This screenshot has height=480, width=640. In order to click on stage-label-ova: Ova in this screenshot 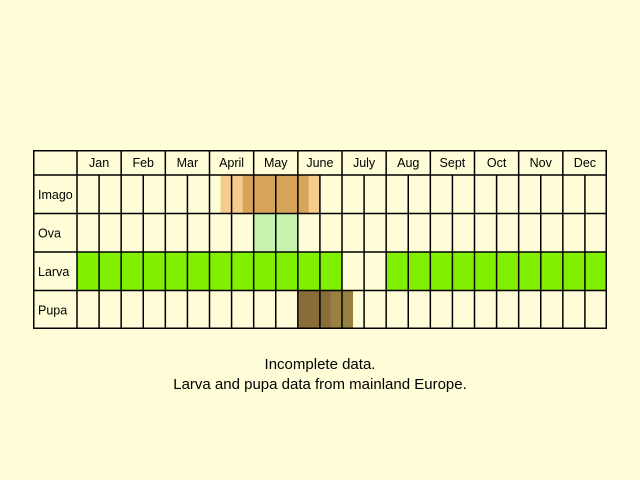, I will do `click(49, 233)`.